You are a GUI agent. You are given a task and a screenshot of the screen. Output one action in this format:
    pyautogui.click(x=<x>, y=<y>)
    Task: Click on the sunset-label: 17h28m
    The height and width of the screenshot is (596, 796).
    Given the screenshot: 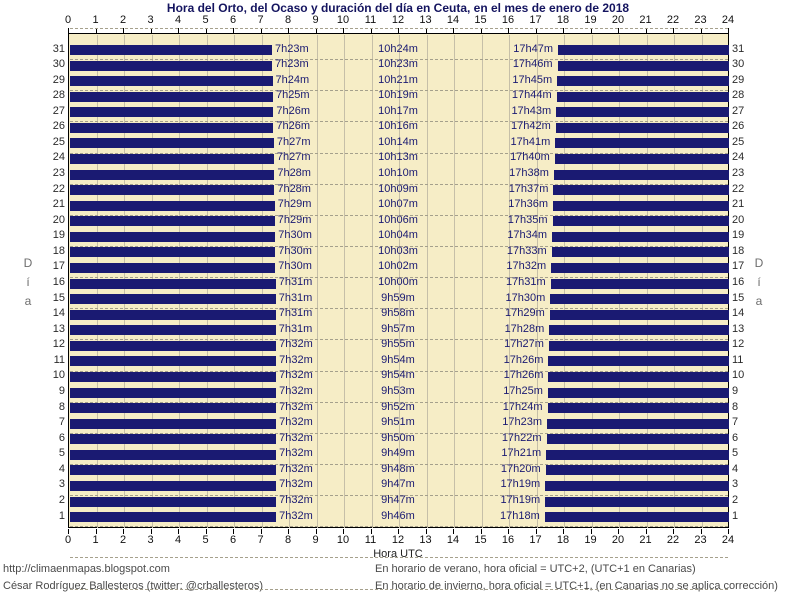 What is the action you would take?
    pyautogui.click(x=524, y=328)
    